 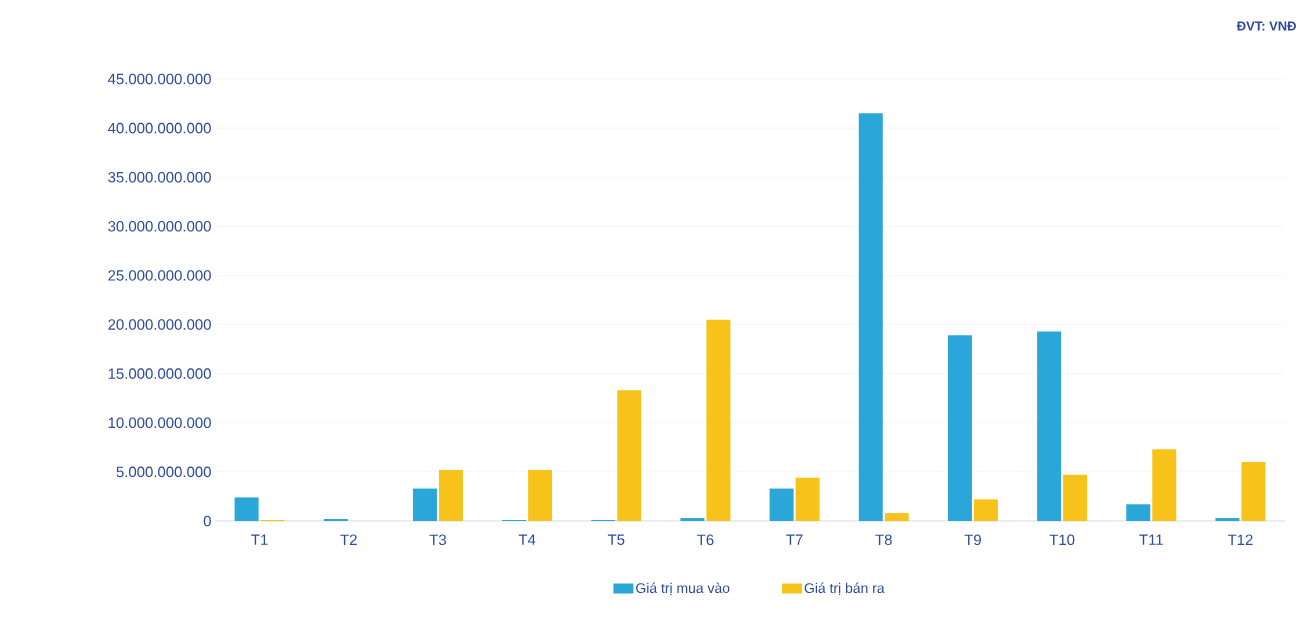 What do you see at coordinates (616, 539) in the screenshot?
I see `x-tick-label: T5` at bounding box center [616, 539].